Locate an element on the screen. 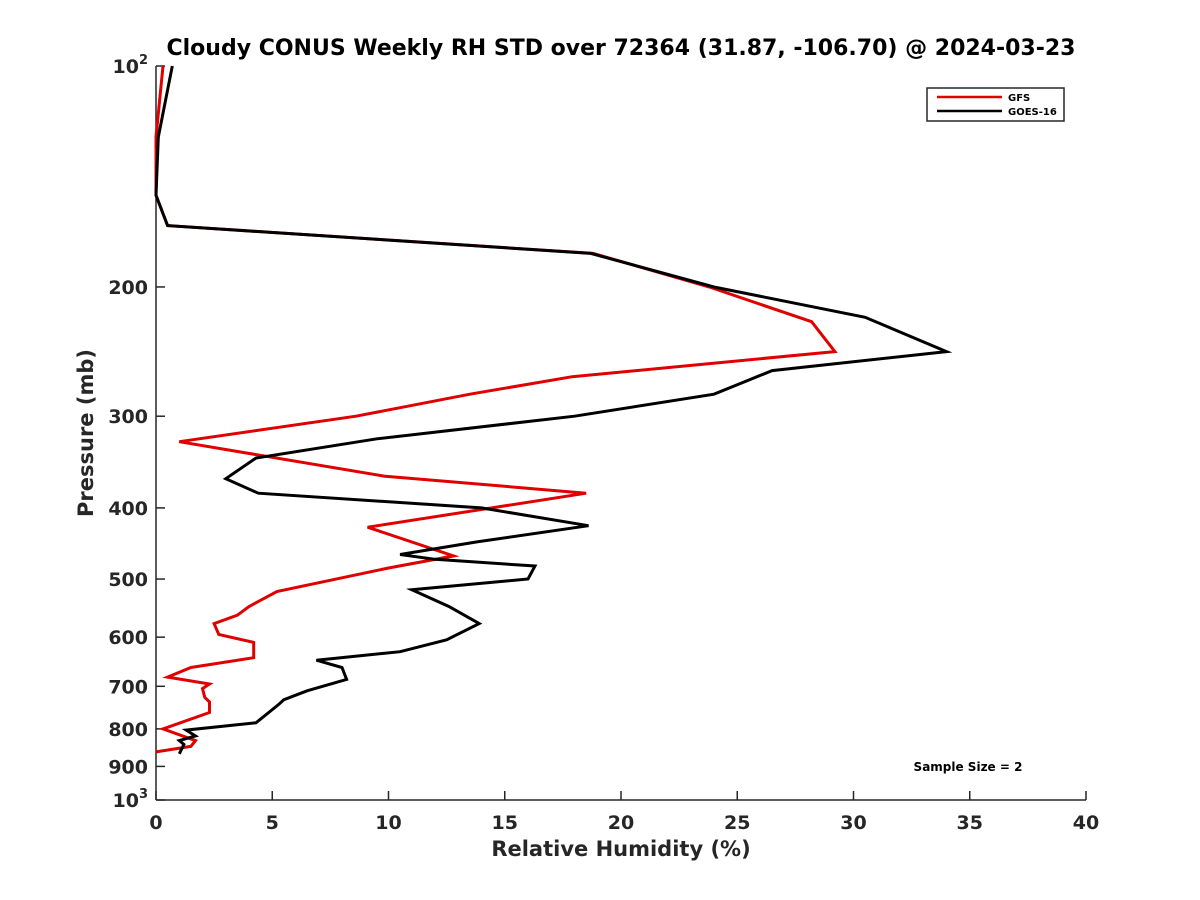 This screenshot has width=1200, height=900. legend: GFS GOES-16 is located at coordinates (995, 104).